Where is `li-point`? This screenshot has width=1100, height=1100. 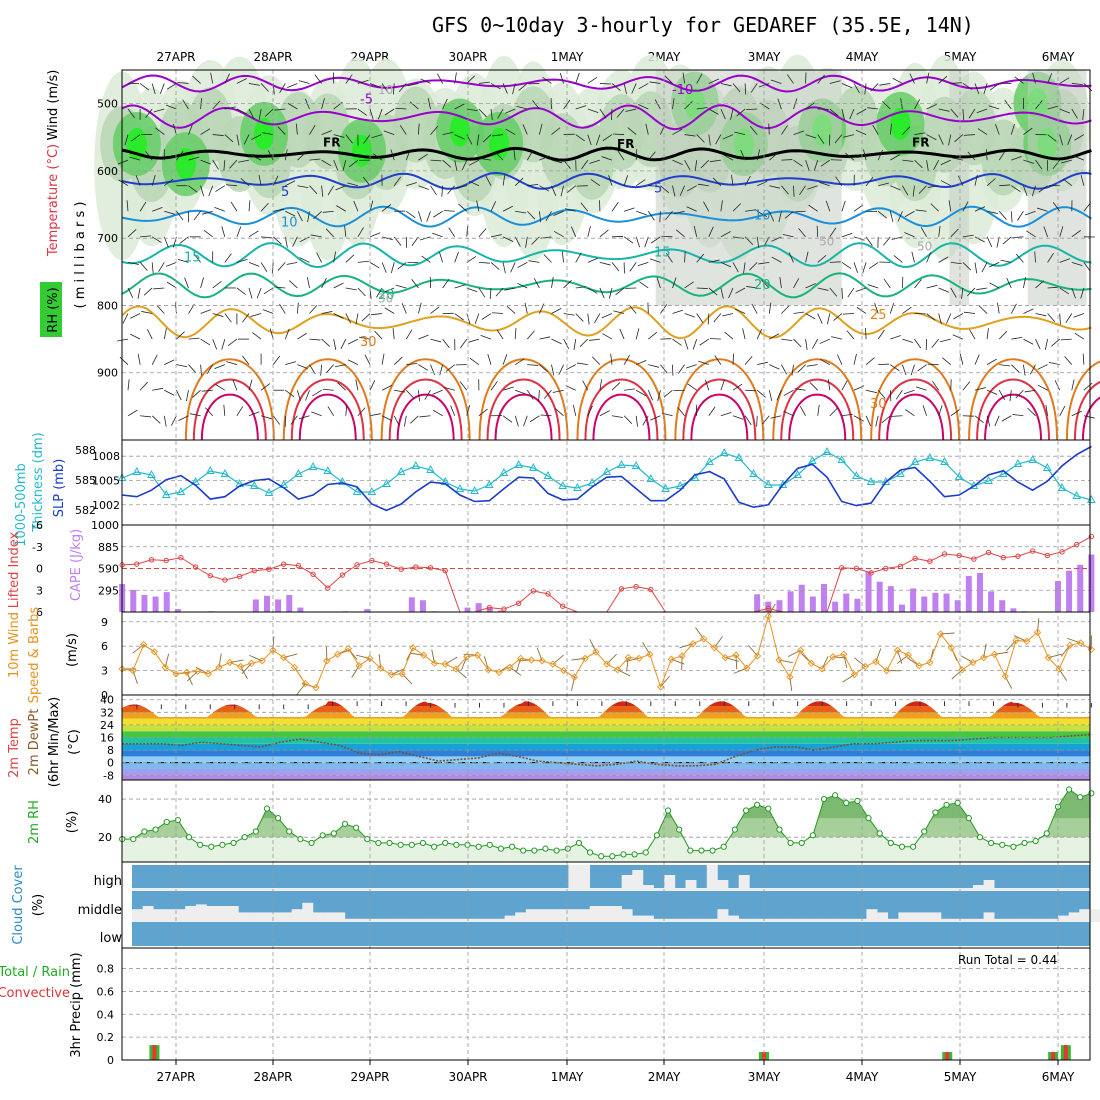
li-point is located at coordinates (768, 608).